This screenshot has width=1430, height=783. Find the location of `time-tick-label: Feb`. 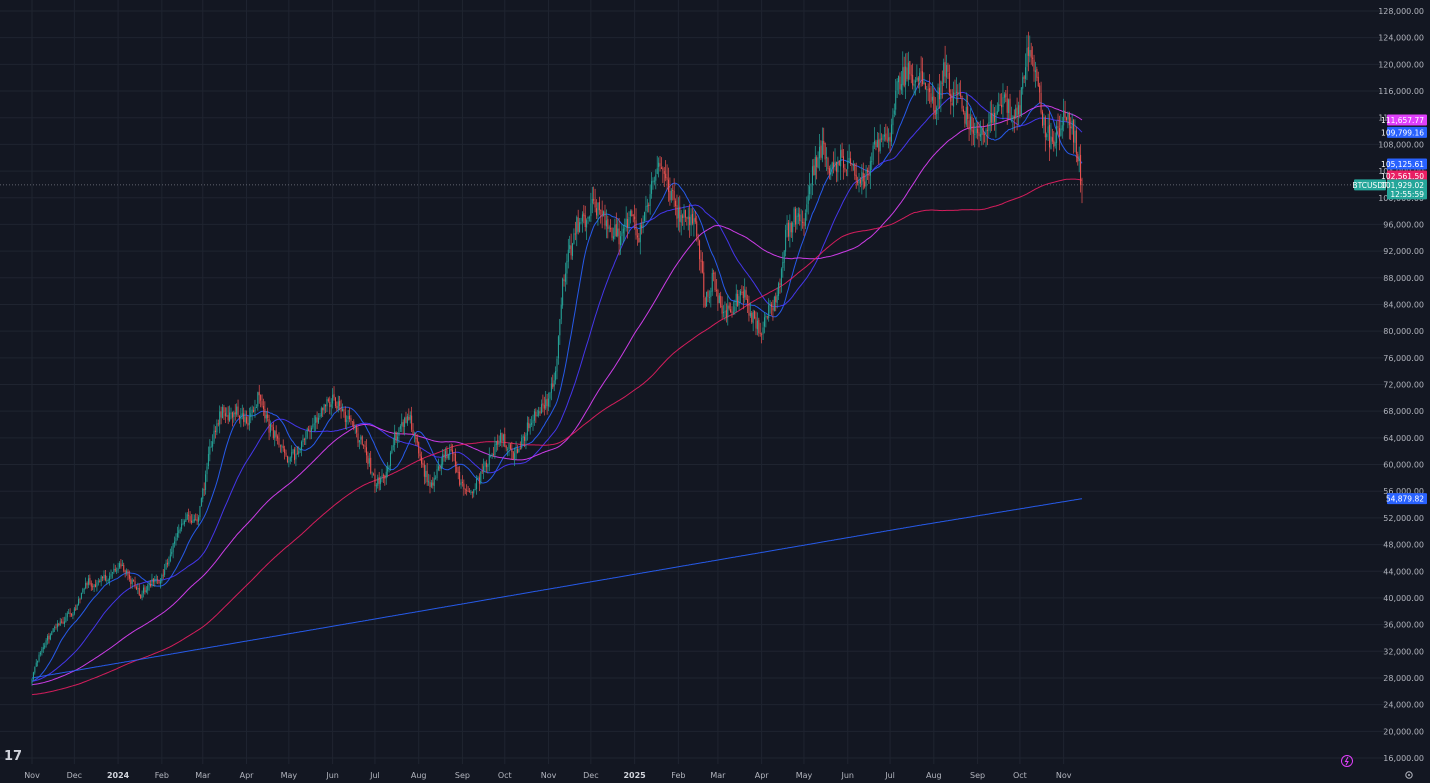

time-tick-label: Feb is located at coordinates (678, 775).